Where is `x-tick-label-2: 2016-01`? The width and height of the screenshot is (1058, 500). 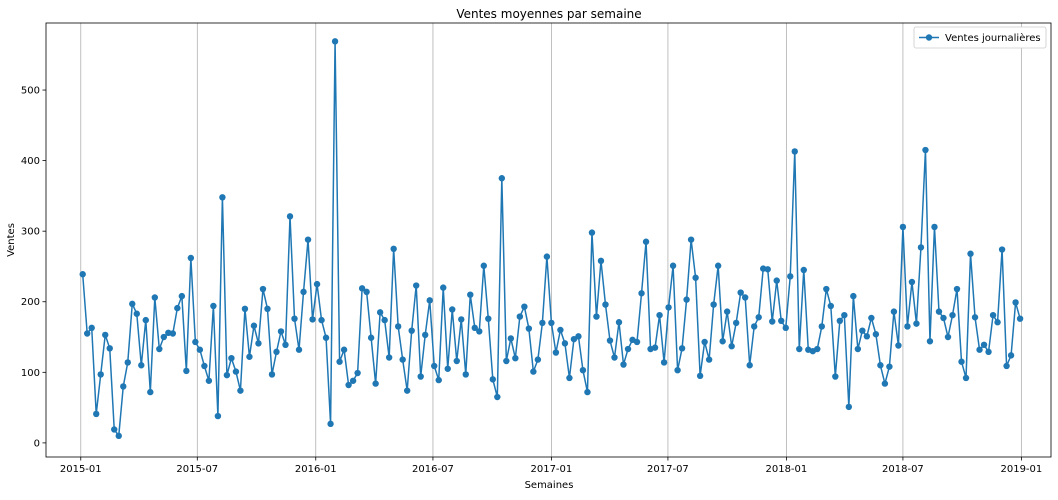
x-tick-label-2: 2016-01 is located at coordinates (316, 469).